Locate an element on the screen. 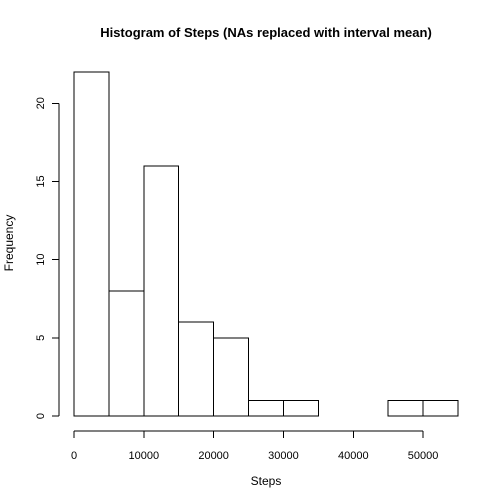 The image size is (504, 504). y-tick-label: 15 is located at coordinates (41, 181).